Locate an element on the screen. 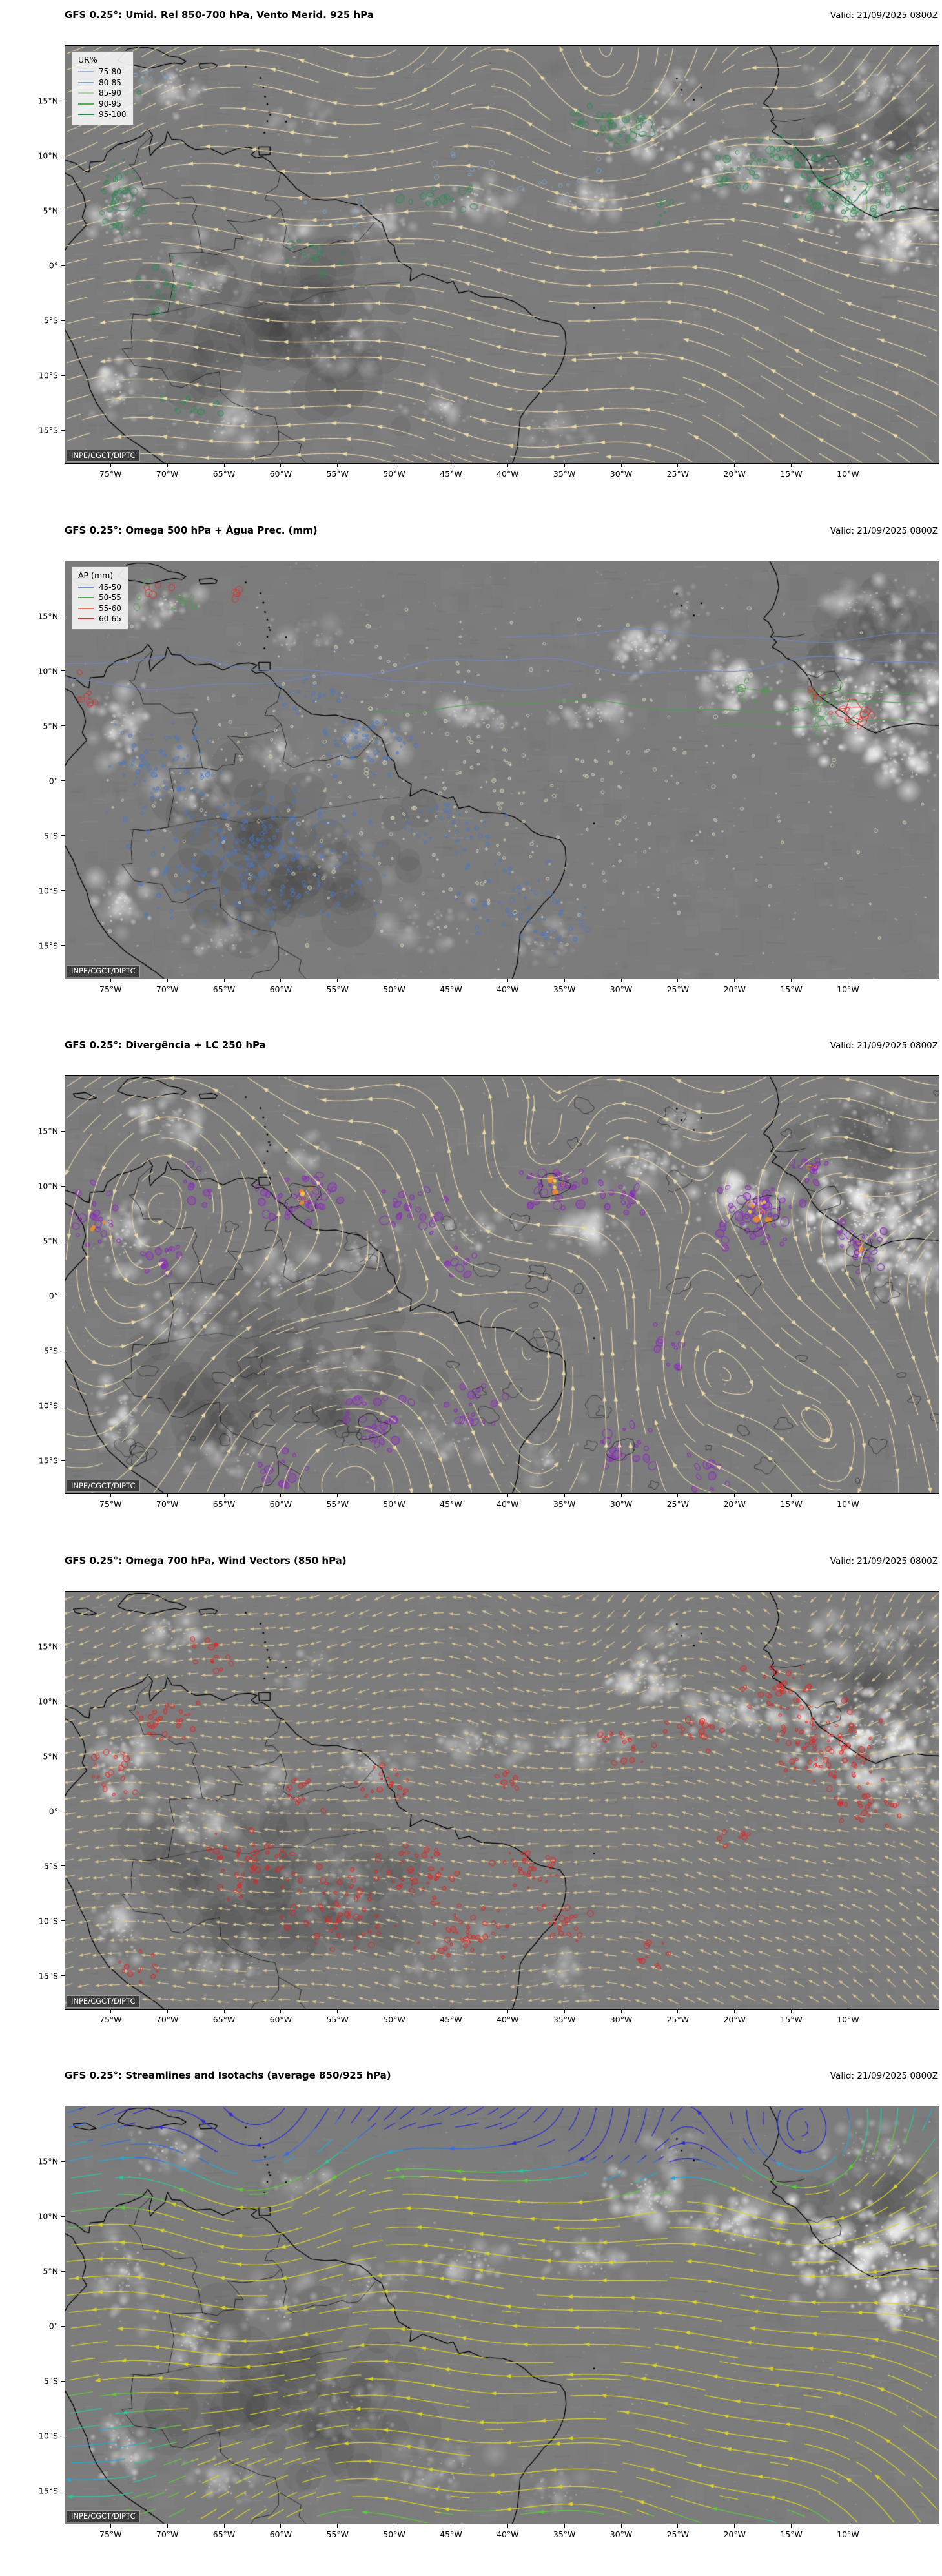 The height and width of the screenshot is (2576, 942). map-legend: UR% 75-80 80-85 85-90 90-95 95-100 is located at coordinates (103, 88).